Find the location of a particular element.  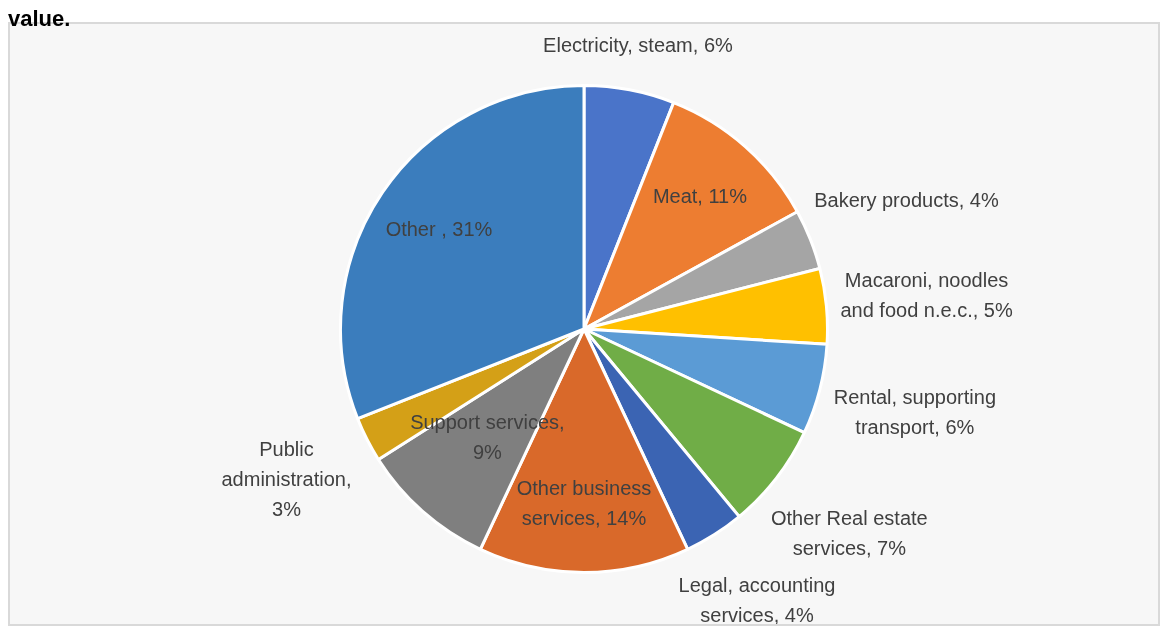

slice-label: Other business services, 14% is located at coordinates (584, 502).